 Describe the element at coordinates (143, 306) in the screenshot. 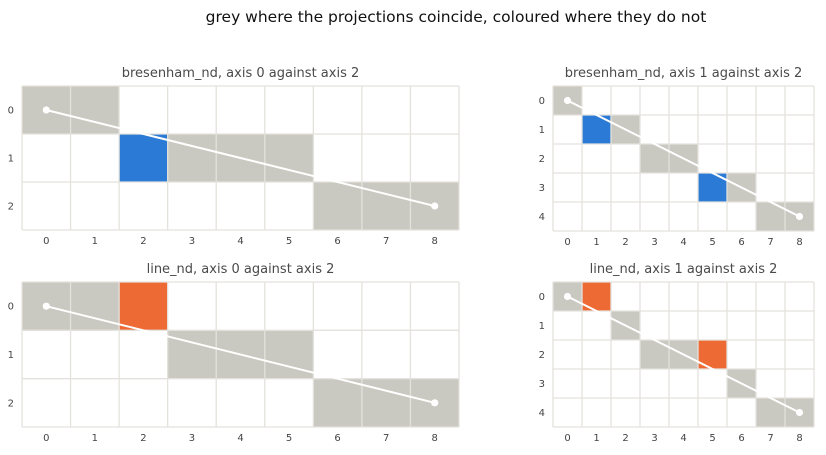

I see `cell-line-only` at that location.